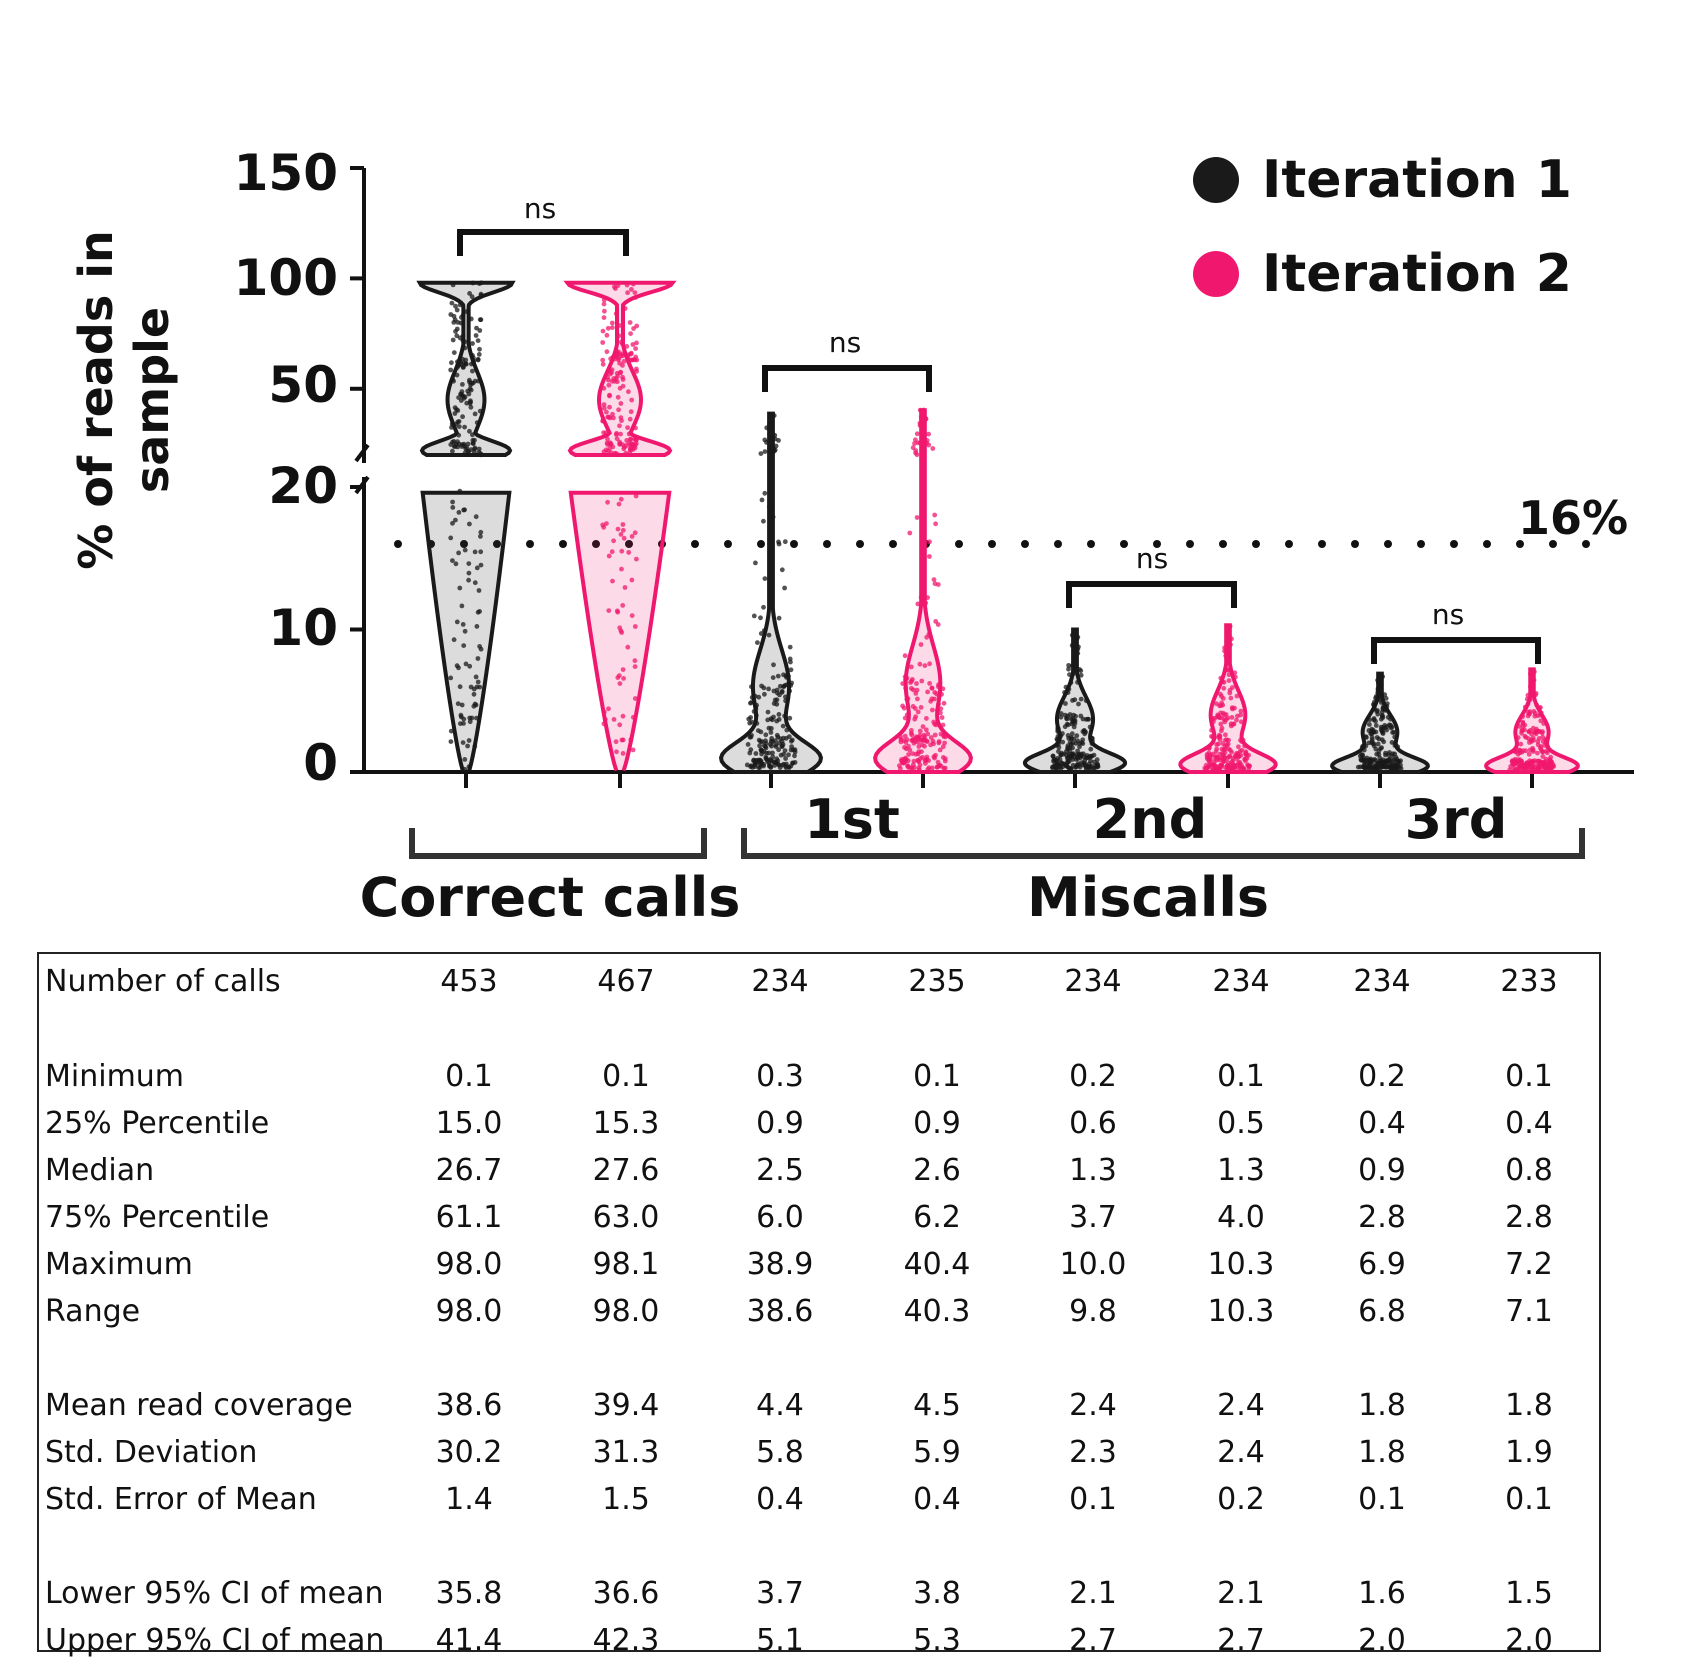  Describe the element at coordinates (1093, 1640) in the screenshot. I see `table-cell: 2.7` at that location.